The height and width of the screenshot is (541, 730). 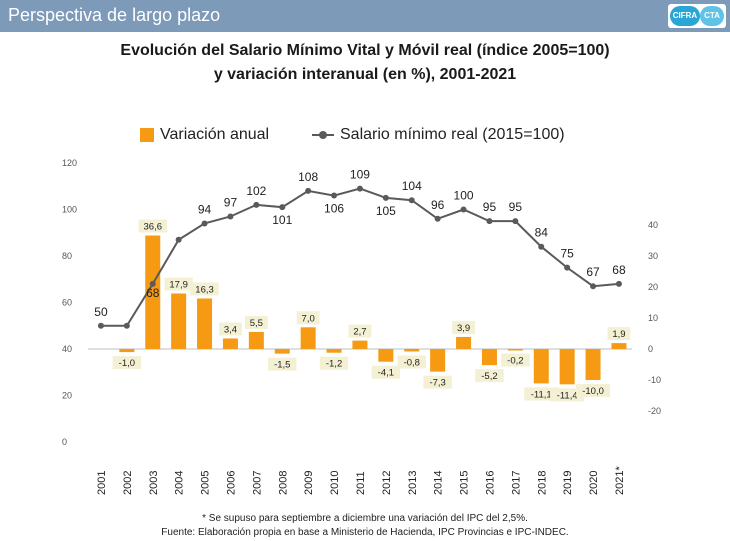 I want to click on bar-data-label: -0,8, so click(x=412, y=362).